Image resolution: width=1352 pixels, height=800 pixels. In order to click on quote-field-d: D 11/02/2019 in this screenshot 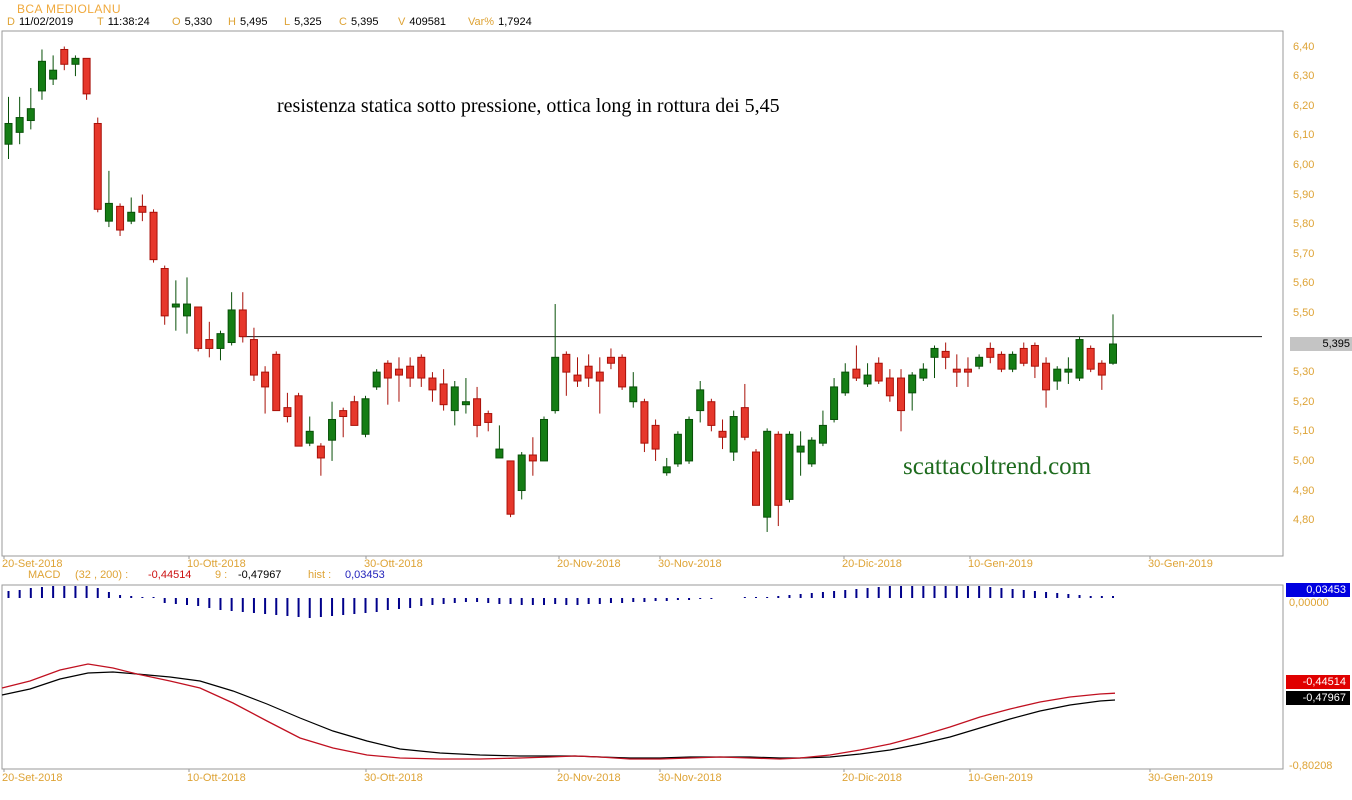, I will do `click(40, 22)`.